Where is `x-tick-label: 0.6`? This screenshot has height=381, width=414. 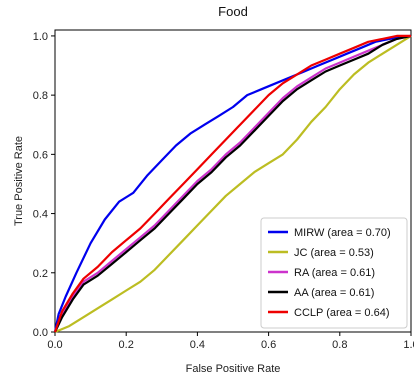
x-tick-label: 0.6 is located at coordinates (268, 345).